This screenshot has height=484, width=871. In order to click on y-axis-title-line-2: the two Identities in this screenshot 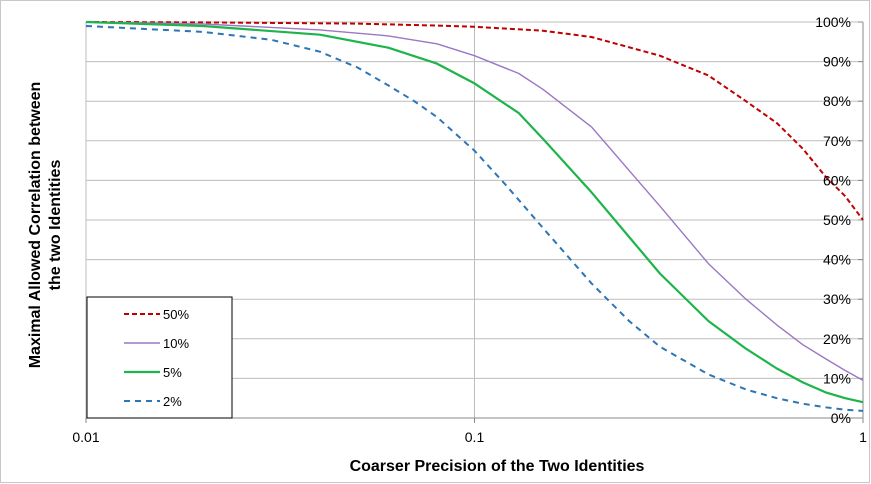, I will do `click(55, 225)`.